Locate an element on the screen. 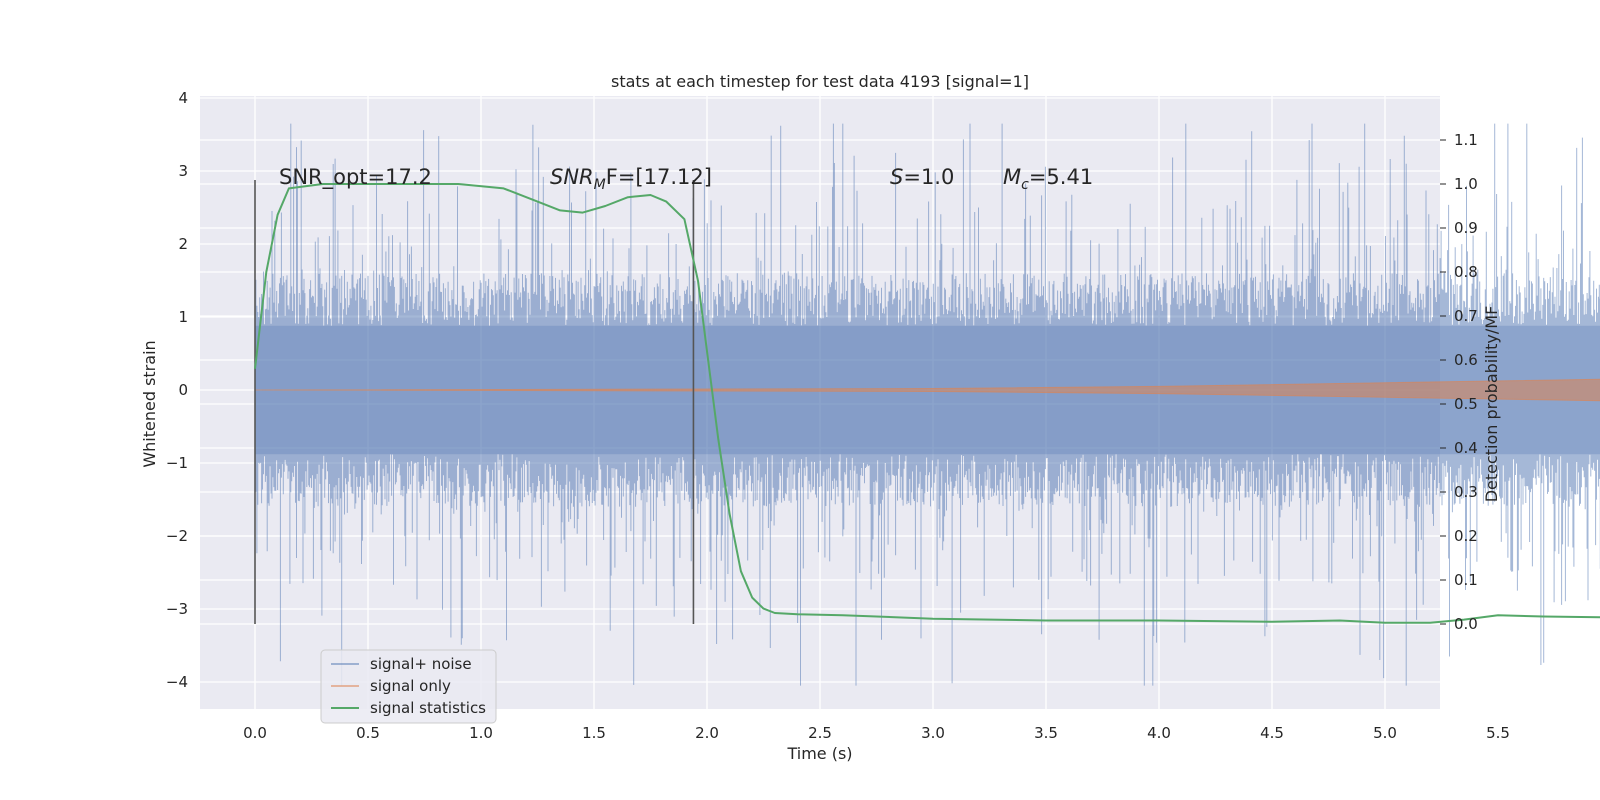  y-tick-label: 3 is located at coordinates (183, 171).